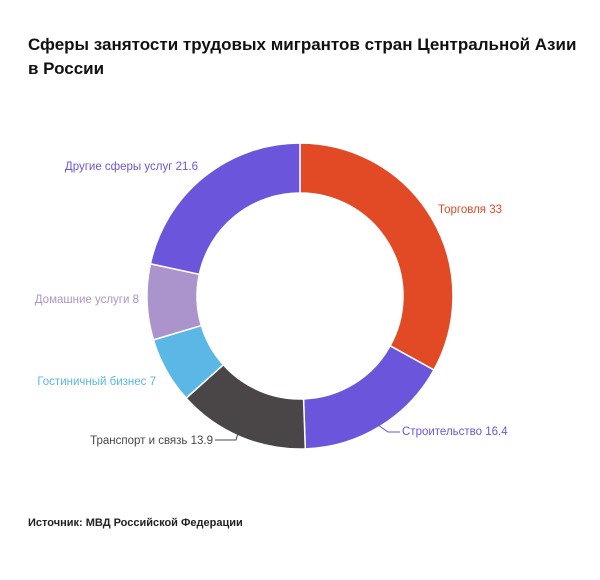 The height and width of the screenshot is (580, 600). What do you see at coordinates (388, 428) in the screenshot?
I see `leader-строительство` at bounding box center [388, 428].